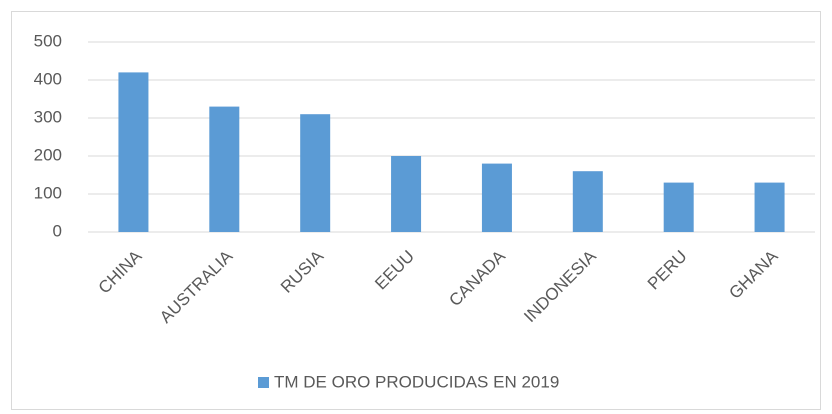  What do you see at coordinates (416, 381) in the screenshot?
I see `legend-label: TM DE ORO PRODUCIDAS EN 2019` at bounding box center [416, 381].